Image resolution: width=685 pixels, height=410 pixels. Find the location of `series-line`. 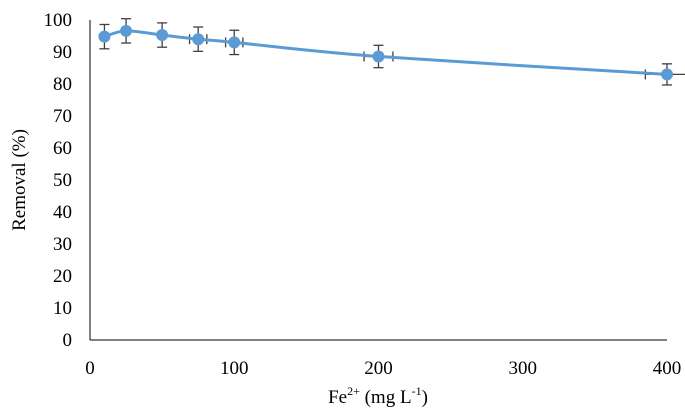

series-line is located at coordinates (385, 52).